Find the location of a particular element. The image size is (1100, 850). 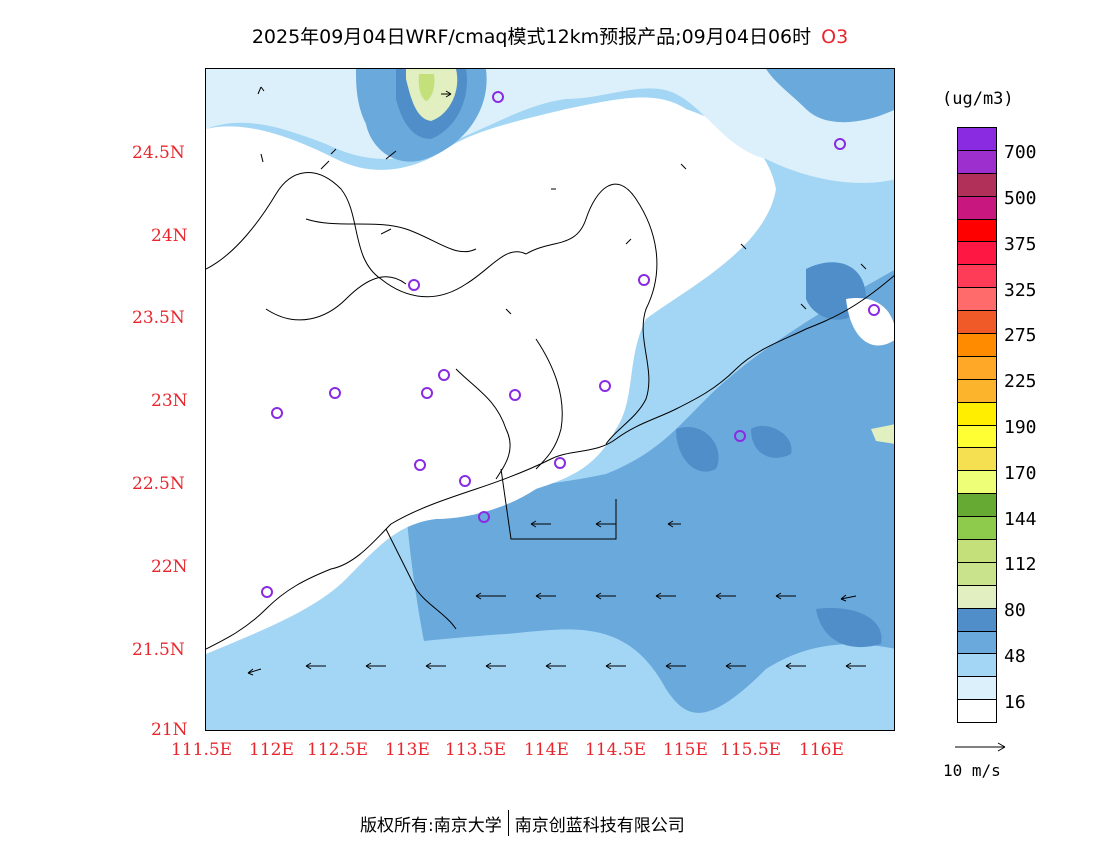

lon-label: 112E is located at coordinates (271, 750).